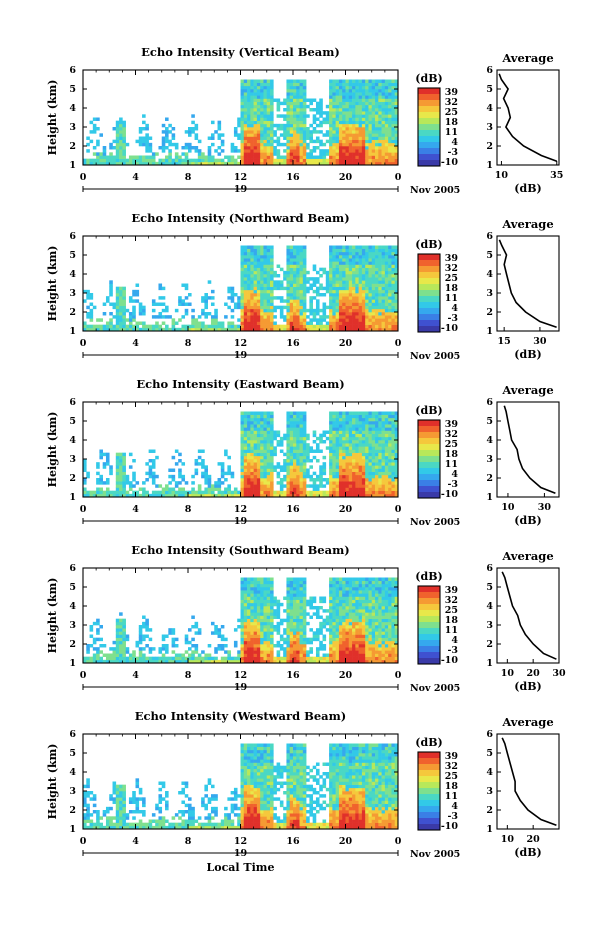 This screenshot has height=929, width=615. I want to click on x-tick-label: 0, so click(398, 343).